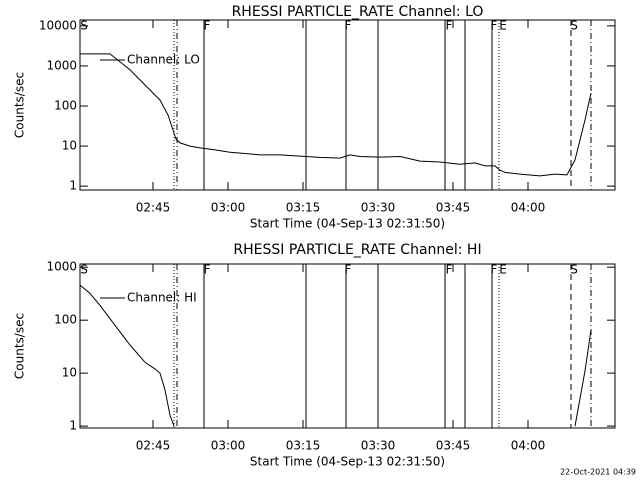  I want to click on chart-title: RHESSI PARTICLE_RATE Channel: LO, so click(358, 12).